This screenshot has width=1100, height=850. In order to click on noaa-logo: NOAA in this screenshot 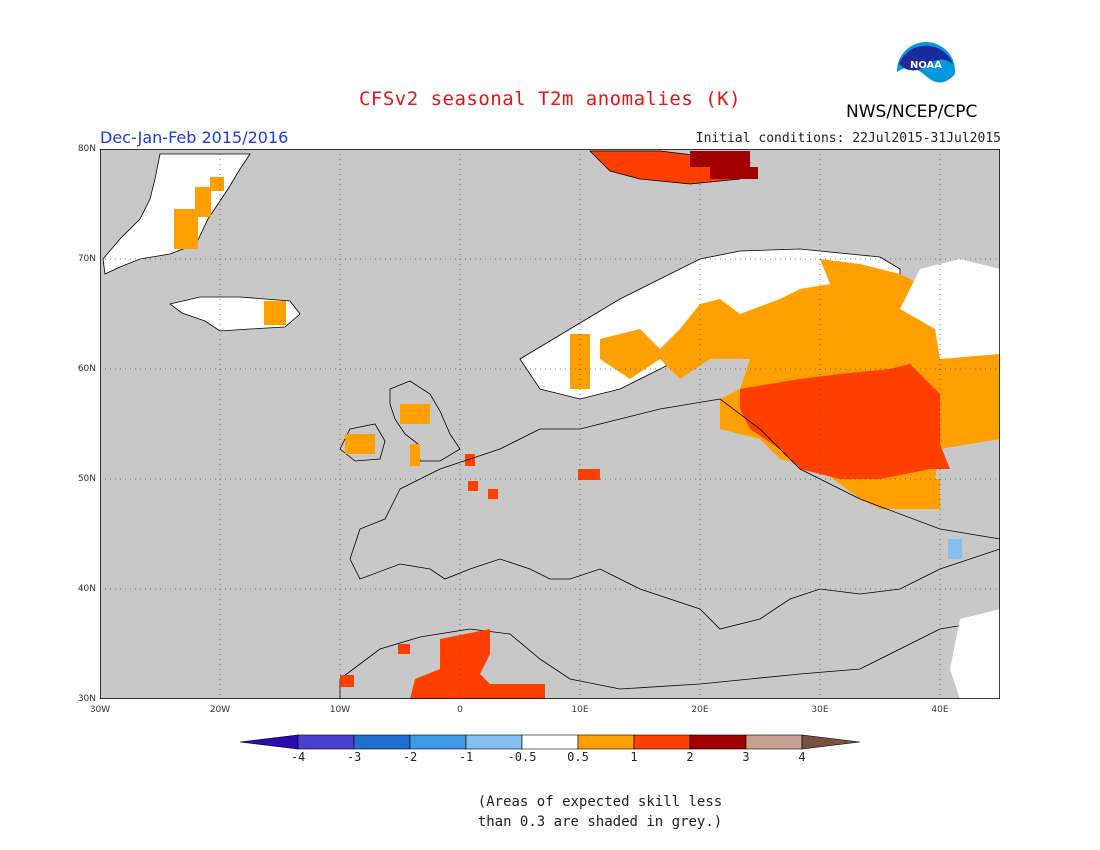, I will do `click(926, 71)`.